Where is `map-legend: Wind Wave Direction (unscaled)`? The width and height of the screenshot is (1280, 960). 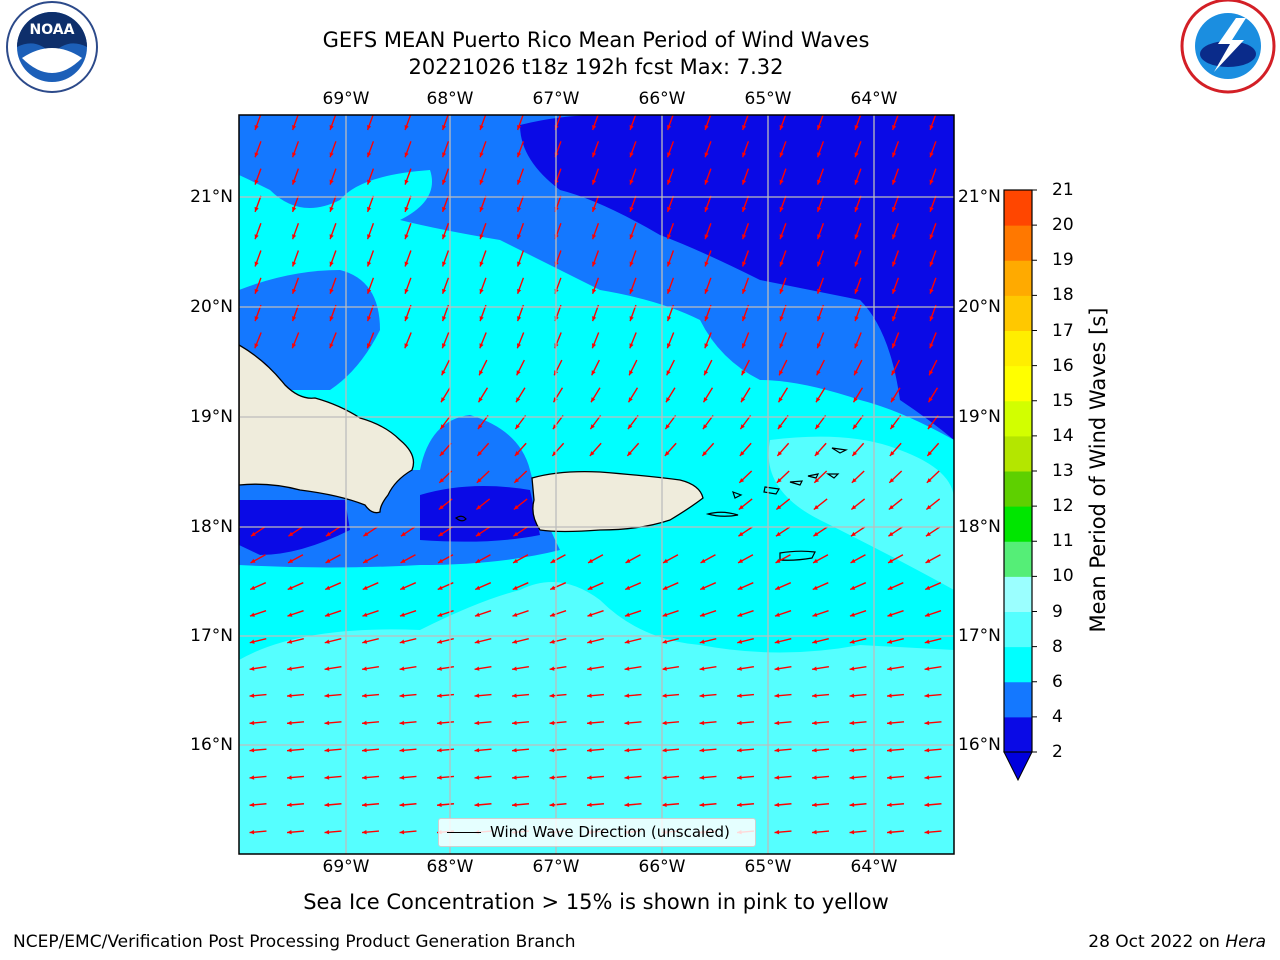 map-legend: Wind Wave Direction (unscaled) is located at coordinates (597, 832).